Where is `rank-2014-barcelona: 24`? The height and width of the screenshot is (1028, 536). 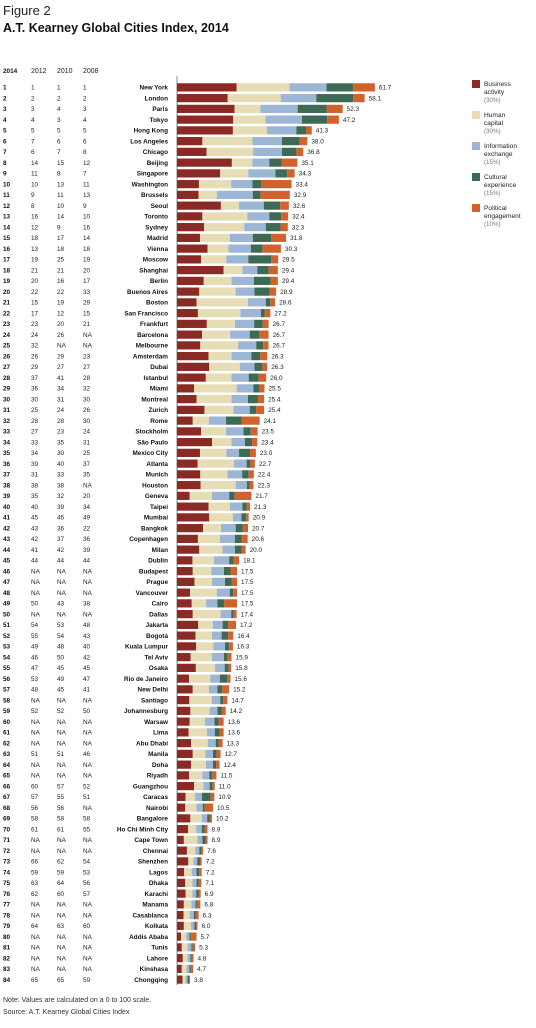
rank-2014-barcelona: 24 is located at coordinates (7, 335).